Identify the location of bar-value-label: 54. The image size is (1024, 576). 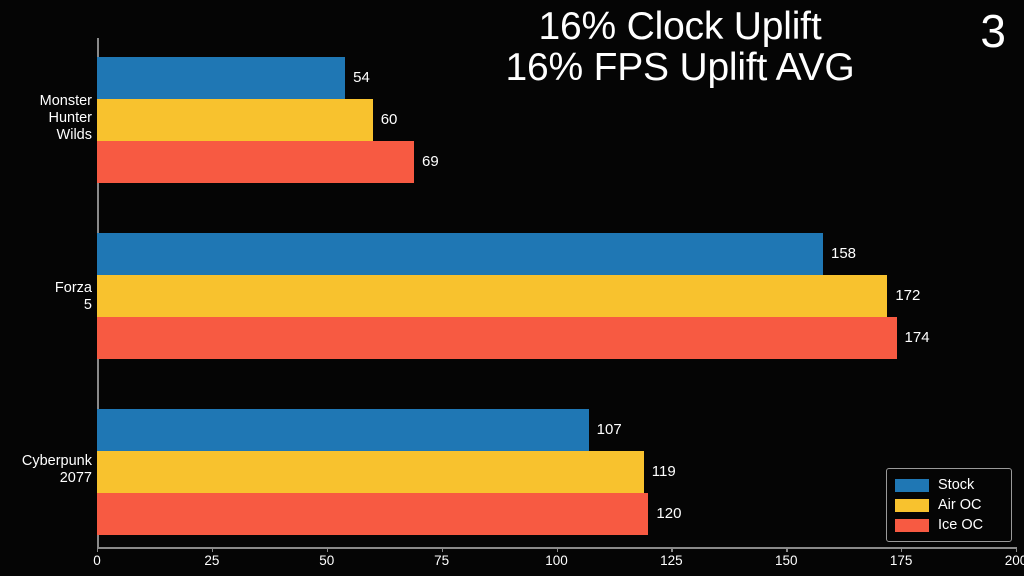
(361, 77).